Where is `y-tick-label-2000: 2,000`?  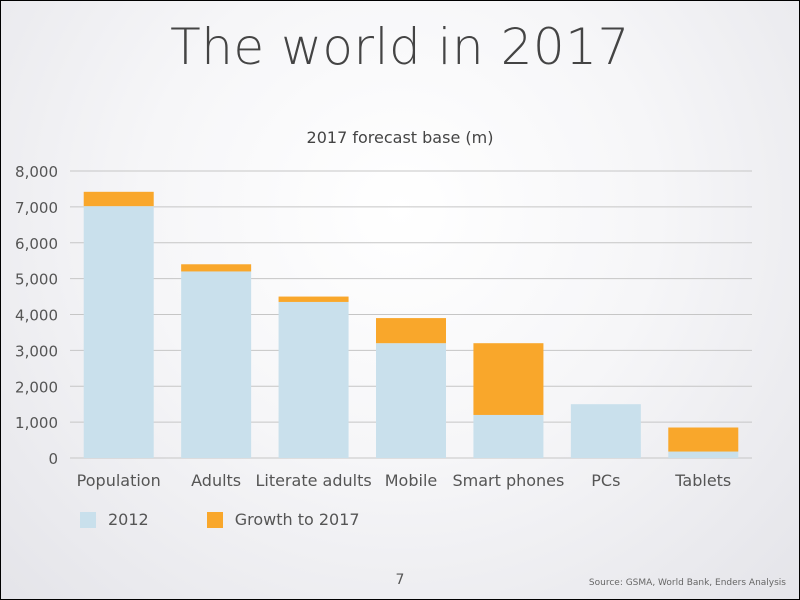 y-tick-label-2000: 2,000 is located at coordinates (36, 387).